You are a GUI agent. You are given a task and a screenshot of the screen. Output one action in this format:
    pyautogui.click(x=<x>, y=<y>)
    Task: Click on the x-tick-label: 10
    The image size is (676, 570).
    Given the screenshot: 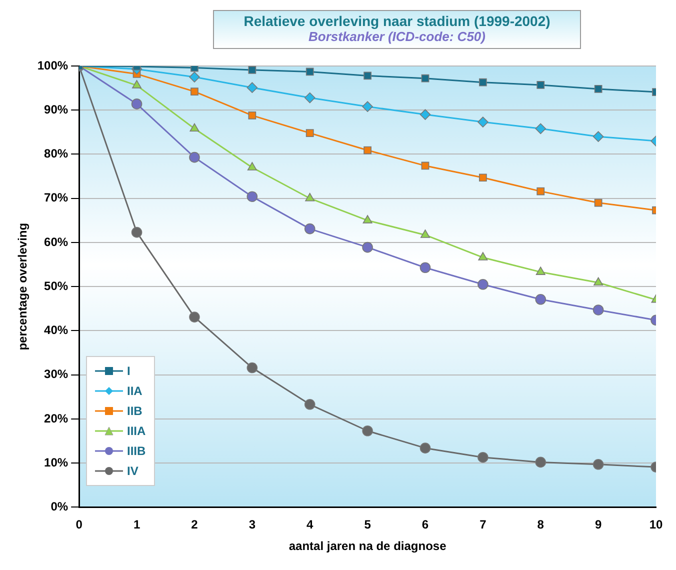 What is the action you would take?
    pyautogui.click(x=656, y=525)
    